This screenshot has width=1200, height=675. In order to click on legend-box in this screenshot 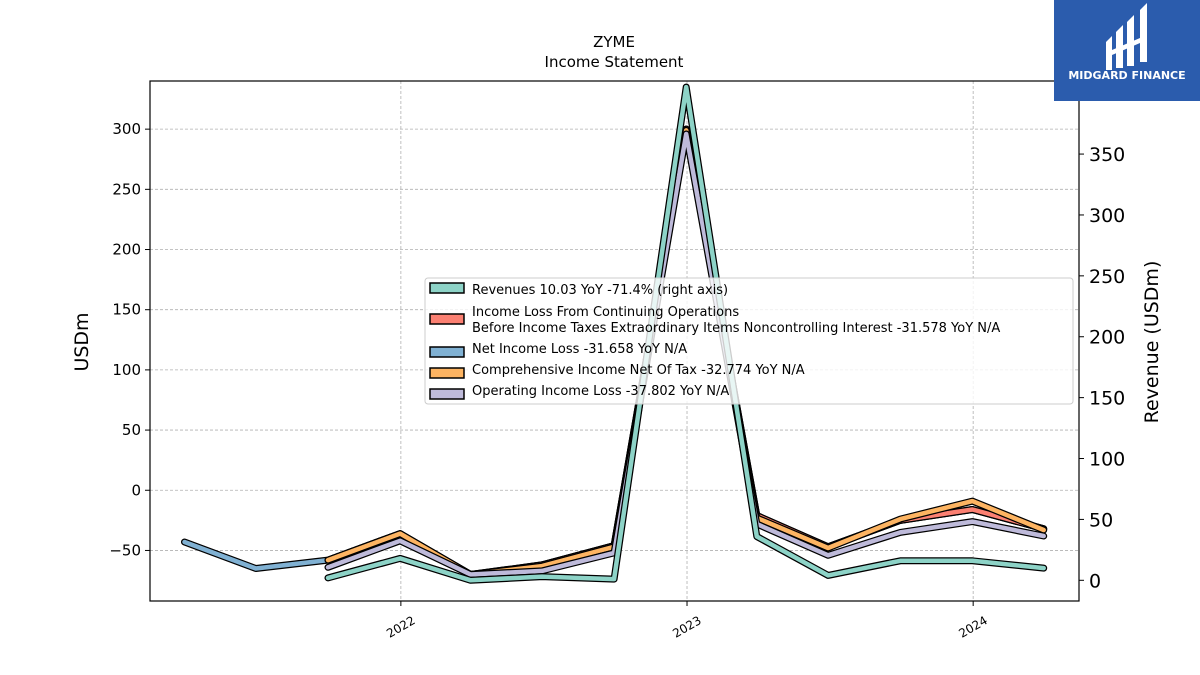, I will do `click(749, 341)`.